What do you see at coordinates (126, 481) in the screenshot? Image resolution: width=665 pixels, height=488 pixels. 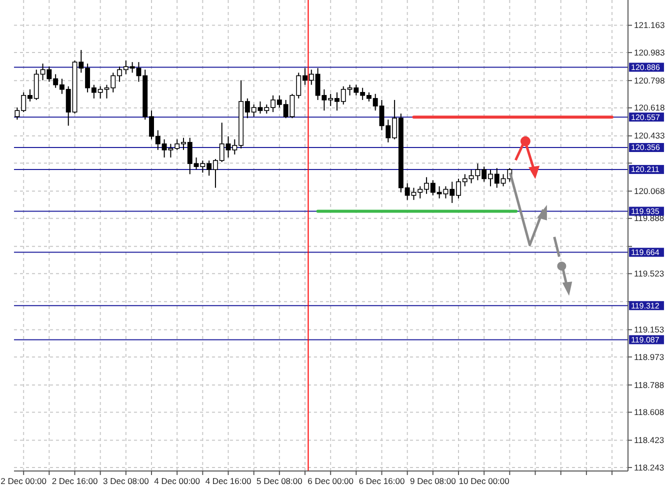 I see `x-tick-label: 3 Dec 08:00` at bounding box center [126, 481].